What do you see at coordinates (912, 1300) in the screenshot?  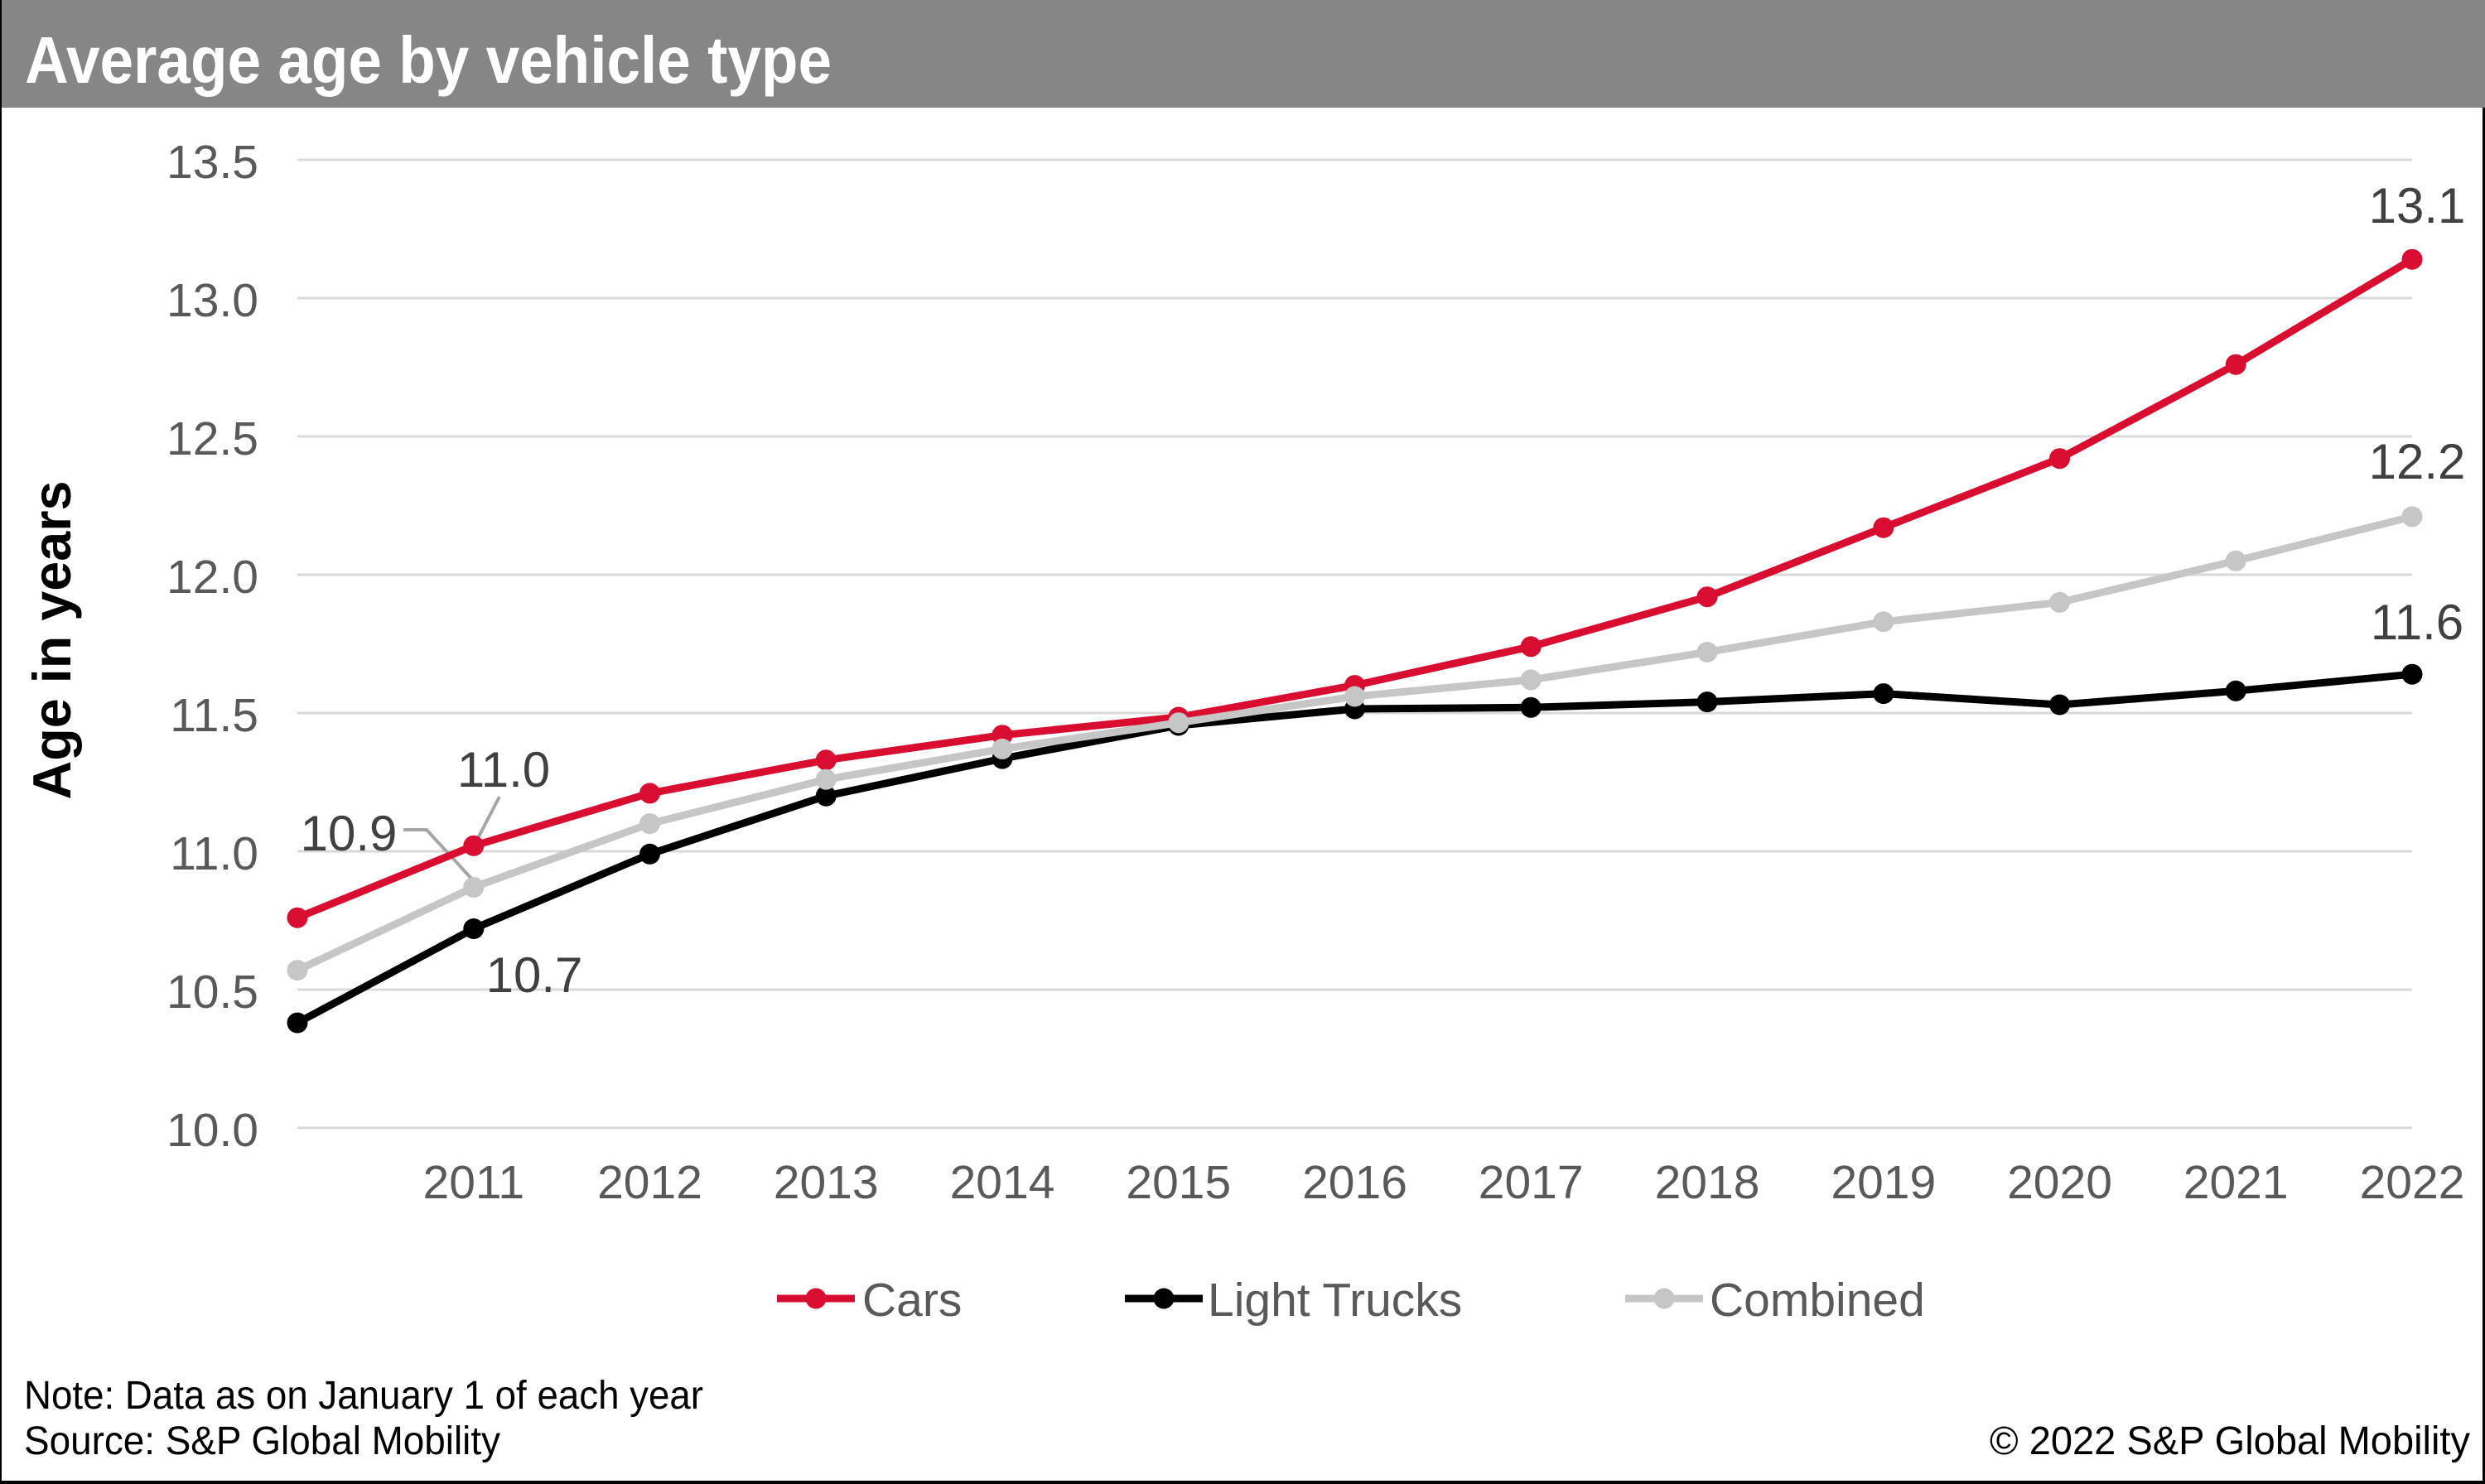 I see `svg-text: Cars` at bounding box center [912, 1300].